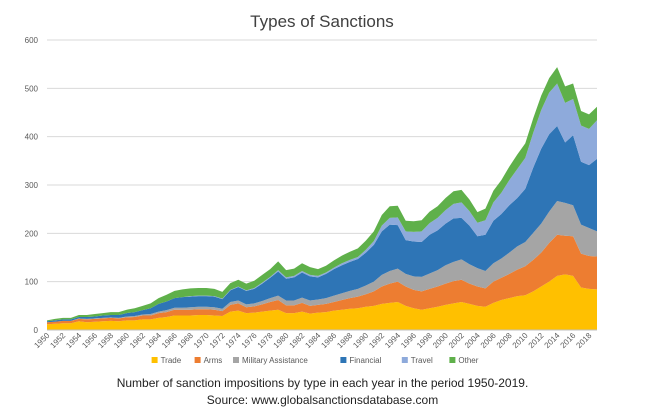  Describe the element at coordinates (328, 340) in the screenshot. I see `x-tick-label: 1986` at that location.